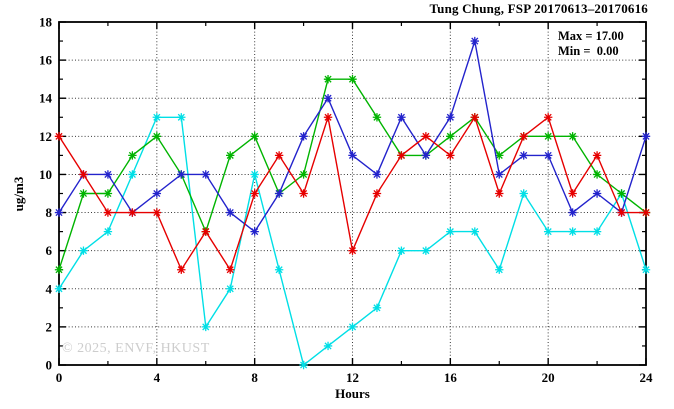  What do you see at coordinates (49, 288) in the screenshot?
I see `y-tick-label: 4` at bounding box center [49, 288].